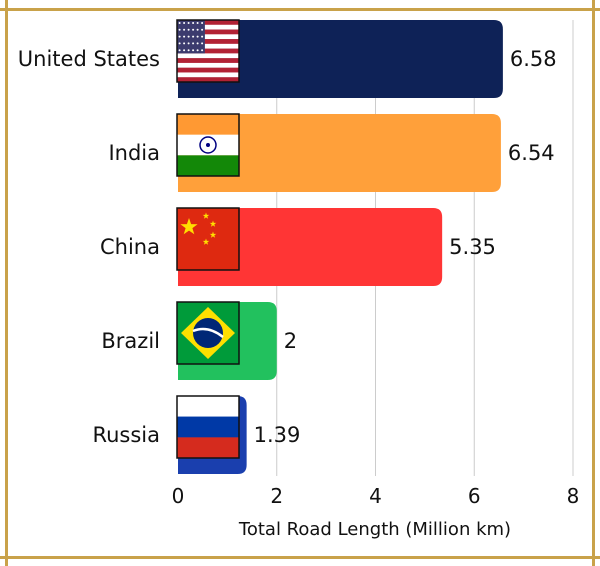 Image resolution: width=600 pixels, height=566 pixels. I want to click on x-tick-labels: 0 2 4 6 8, so click(376, 496).